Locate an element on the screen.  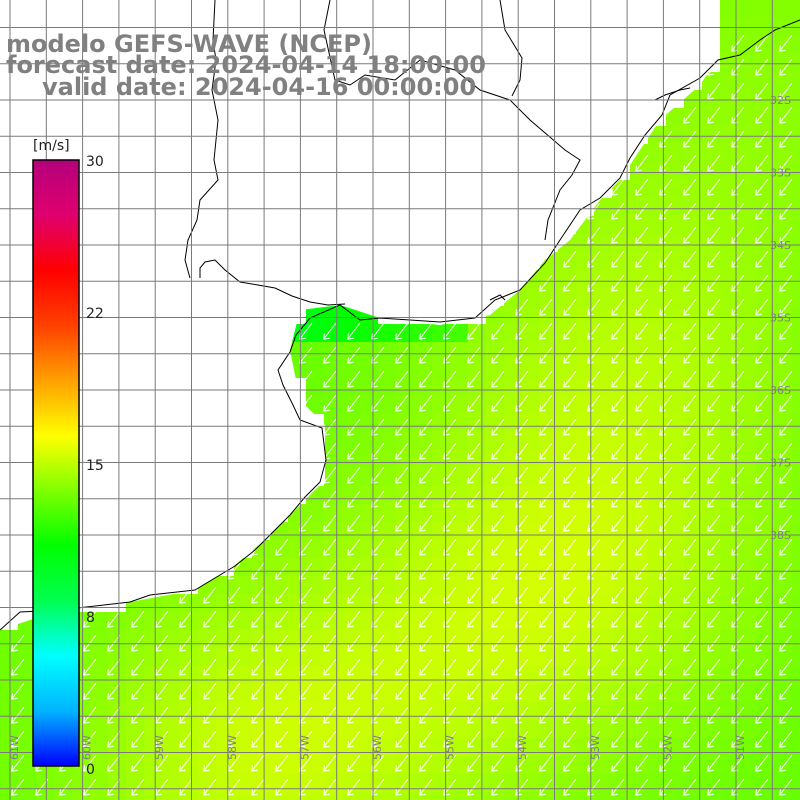
lat-label: 38S is located at coordinates (780, 535).